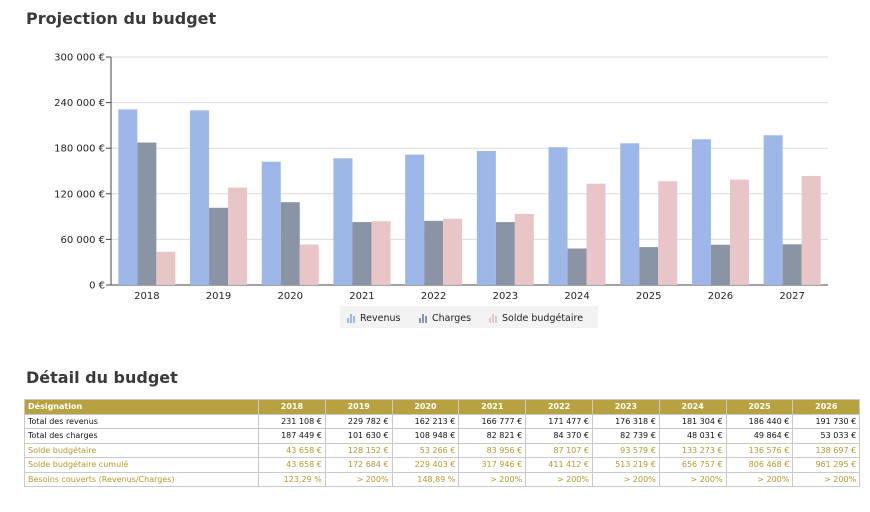 This screenshot has width=870, height=512. Describe the element at coordinates (425, 436) in the screenshot. I see `table-cell: 108 948 €` at that location.